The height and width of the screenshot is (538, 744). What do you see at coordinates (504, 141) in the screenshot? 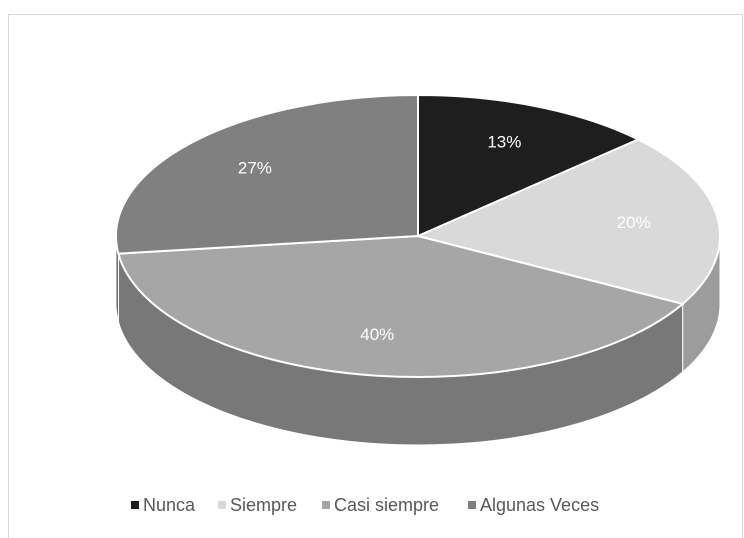
I see `data-label: 13%` at bounding box center [504, 141].